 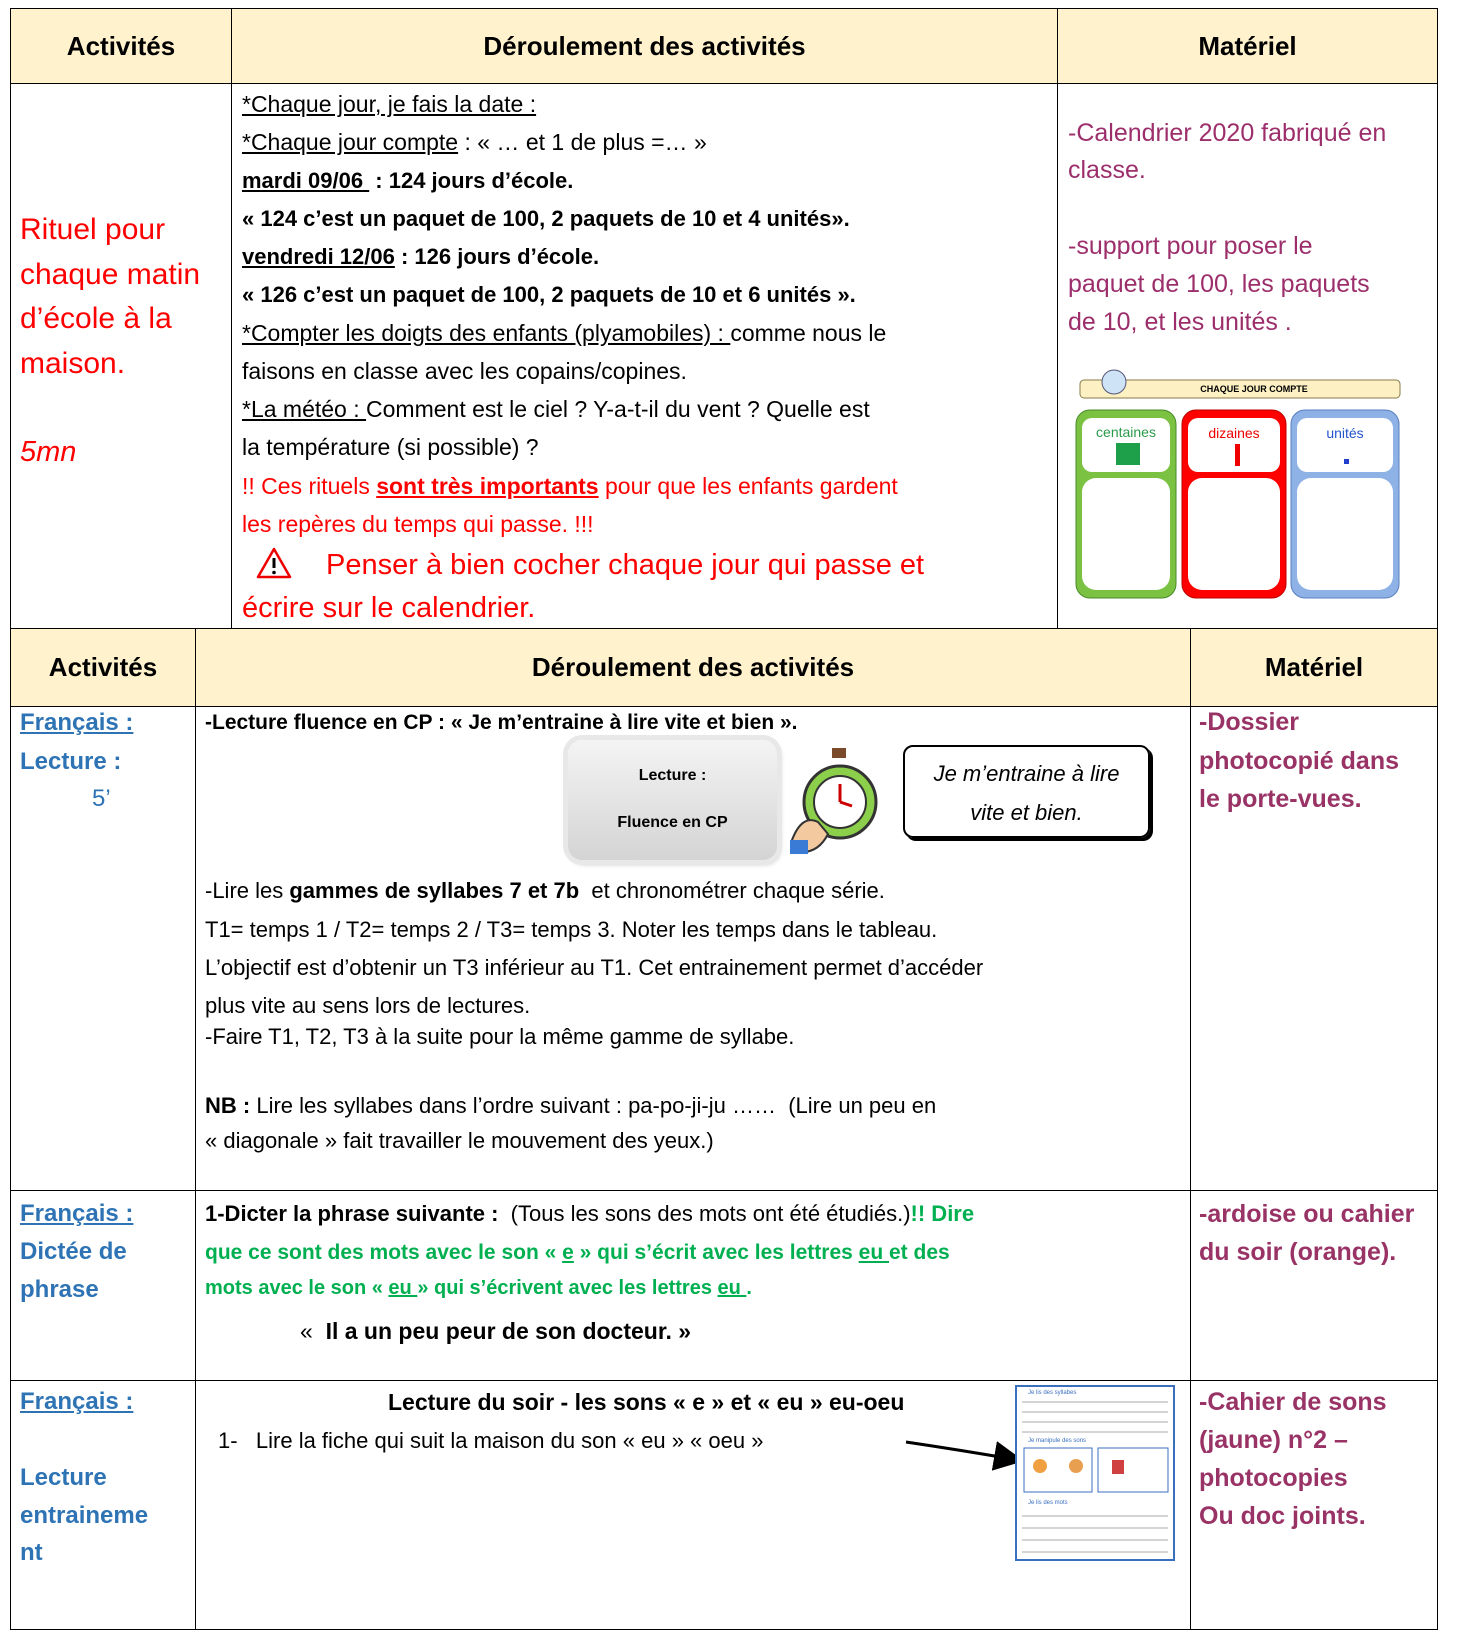 I want to click on header-cell: Matériel, so click(x=1314, y=667).